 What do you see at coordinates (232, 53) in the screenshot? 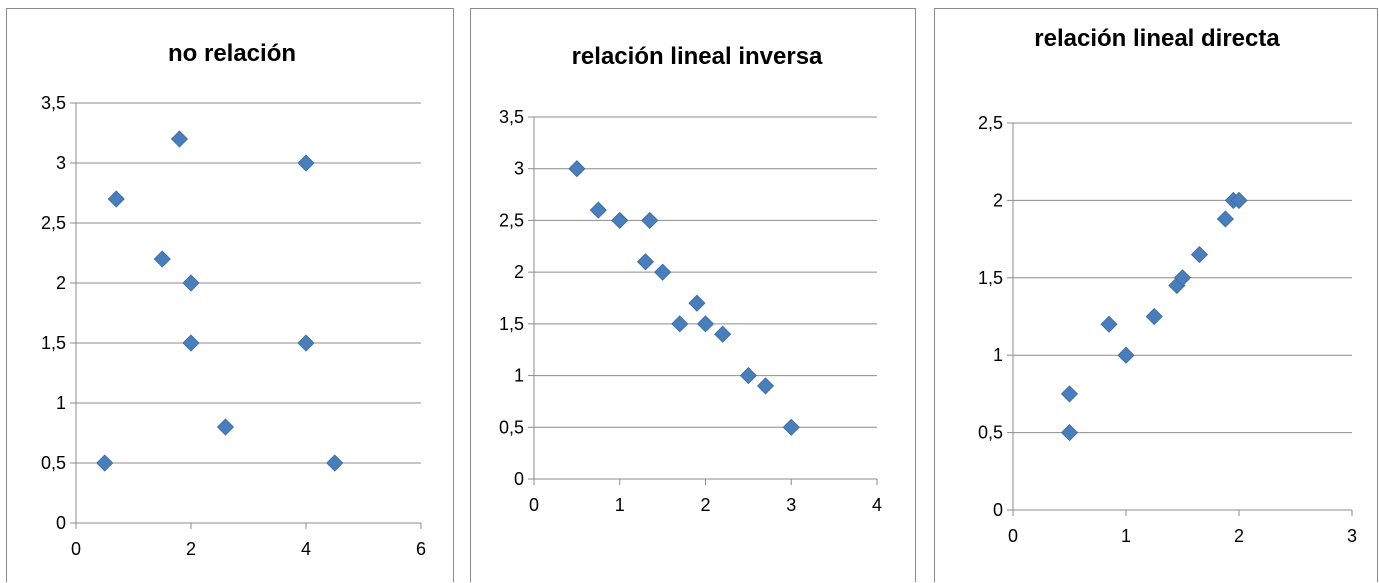
I see `chart-title: no relación` at bounding box center [232, 53].